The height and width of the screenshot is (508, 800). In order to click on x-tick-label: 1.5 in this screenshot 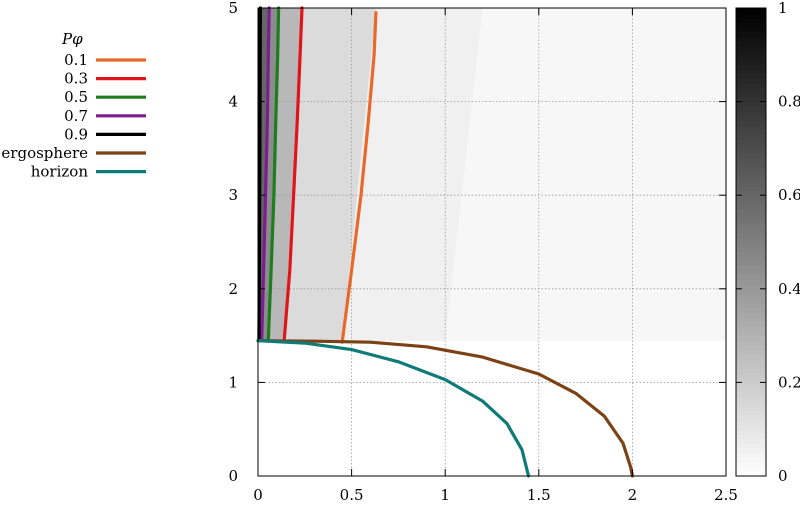, I will do `click(539, 495)`.